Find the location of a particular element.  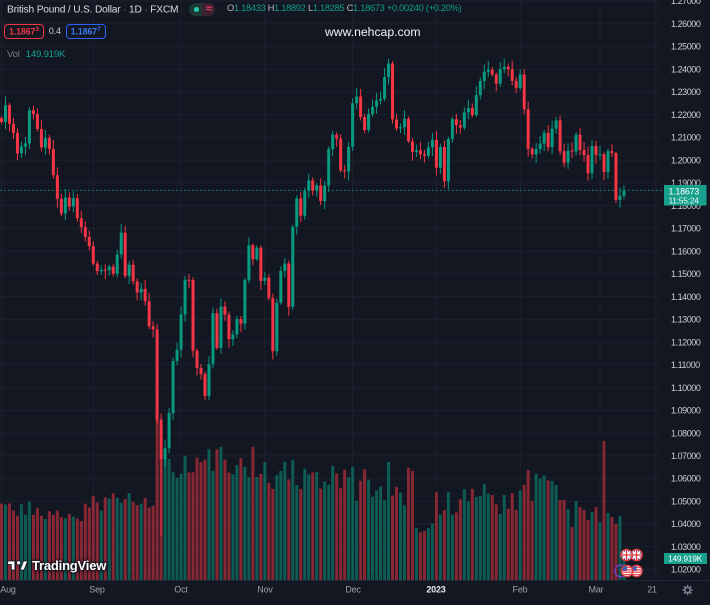

svg-text: 21 is located at coordinates (652, 590).